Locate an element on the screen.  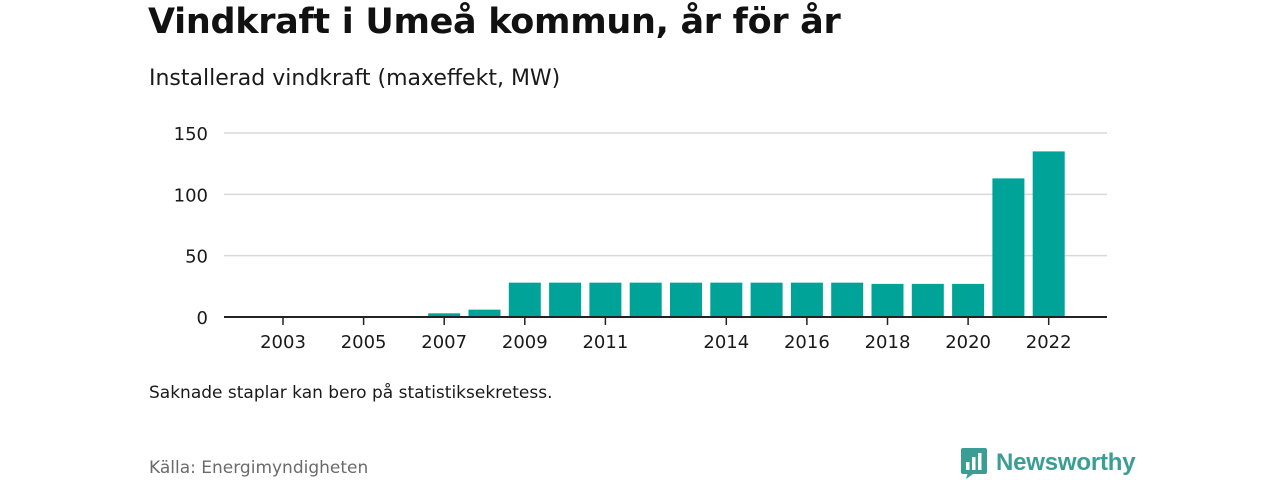
bar-2018 is located at coordinates (887, 300).